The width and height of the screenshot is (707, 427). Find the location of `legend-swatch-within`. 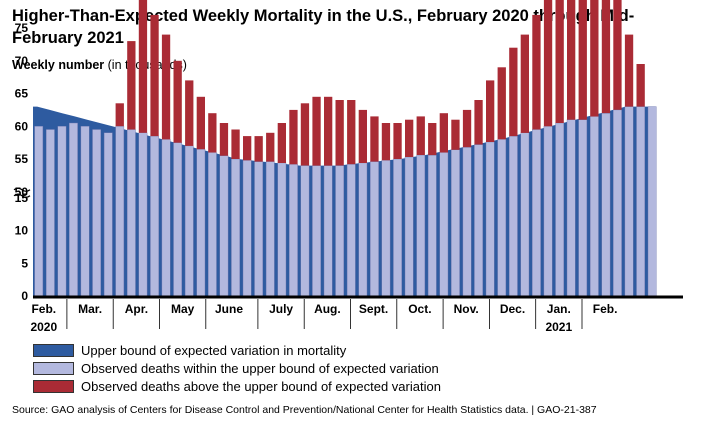

legend-swatch-within is located at coordinates (53, 368).